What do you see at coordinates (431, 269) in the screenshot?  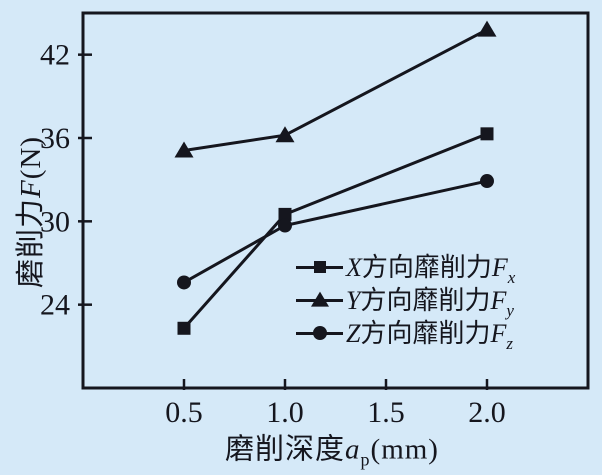 I see `legend-label-fx: X方向靡削力Fx` at bounding box center [431, 269].